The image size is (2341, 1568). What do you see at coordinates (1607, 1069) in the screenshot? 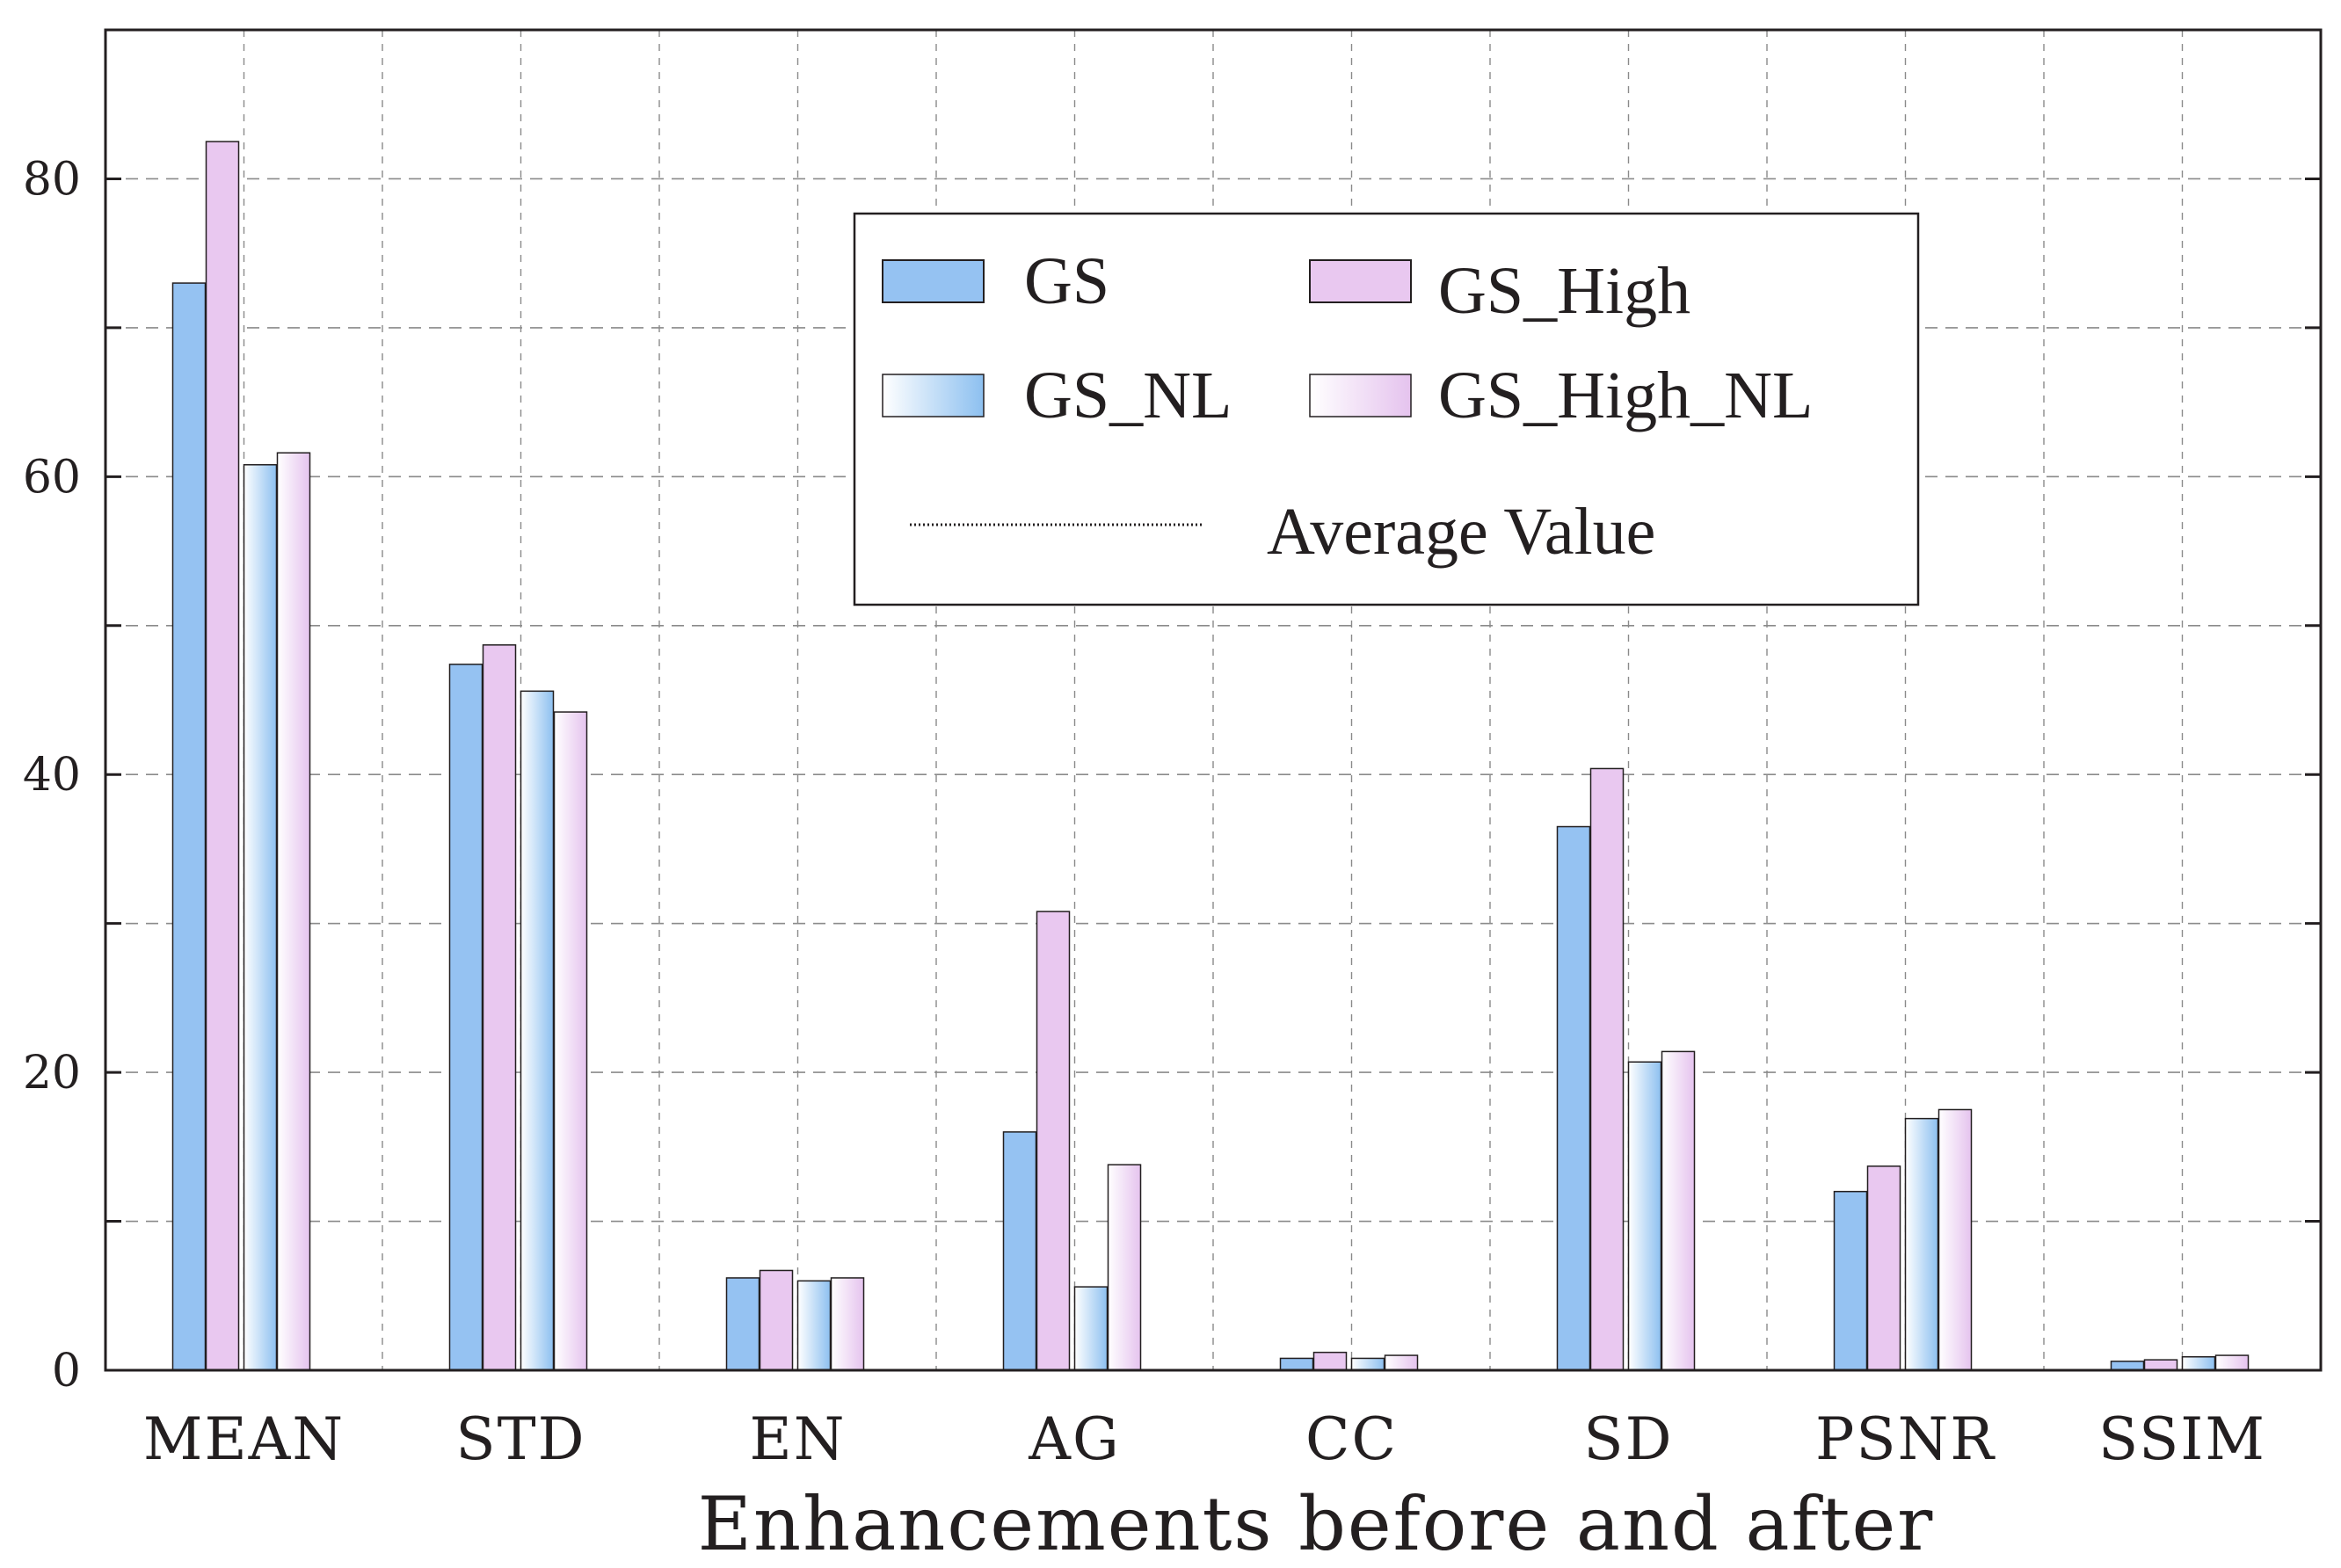
I see `bar-gs-high-sd` at bounding box center [1607, 1069].